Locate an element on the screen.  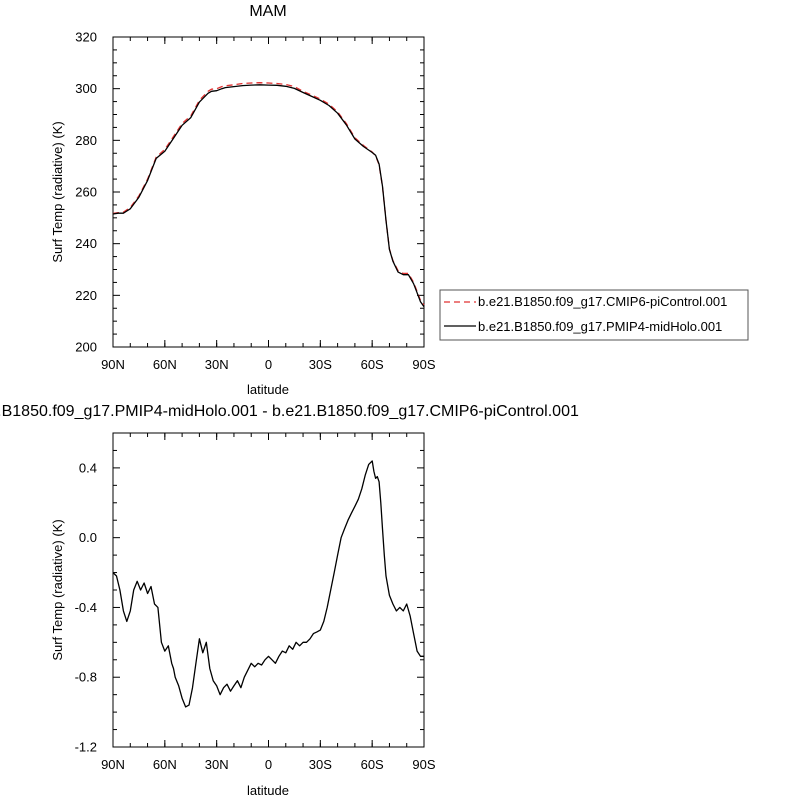
y-tick-label: 280 is located at coordinates (86, 140).